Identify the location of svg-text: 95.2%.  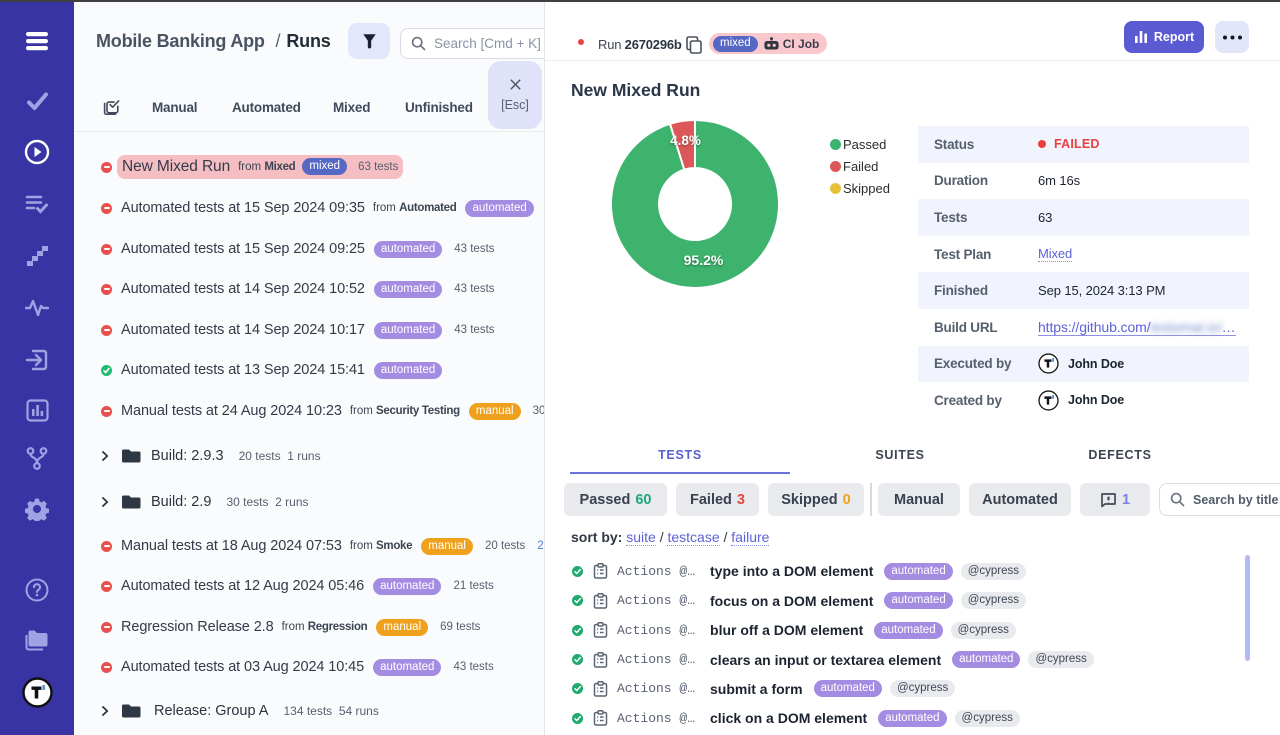
(704, 260).